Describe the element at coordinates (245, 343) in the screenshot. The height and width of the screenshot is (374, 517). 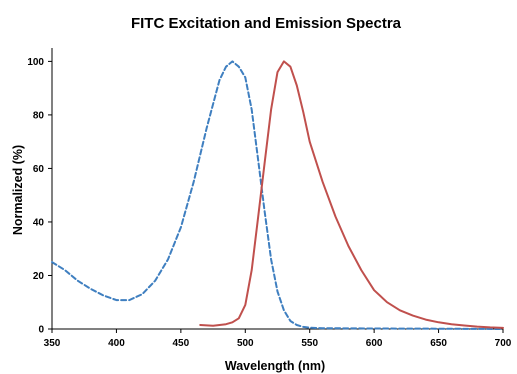
I see `x-tick-label: 500` at that location.